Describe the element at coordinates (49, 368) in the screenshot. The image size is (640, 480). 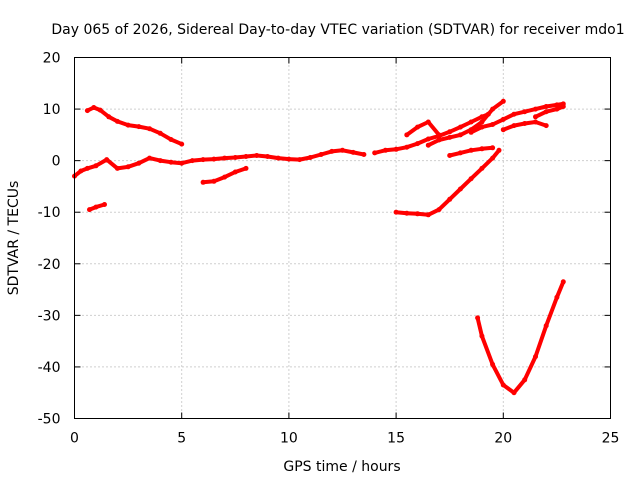
I see `y-tick-label: -40` at that location.